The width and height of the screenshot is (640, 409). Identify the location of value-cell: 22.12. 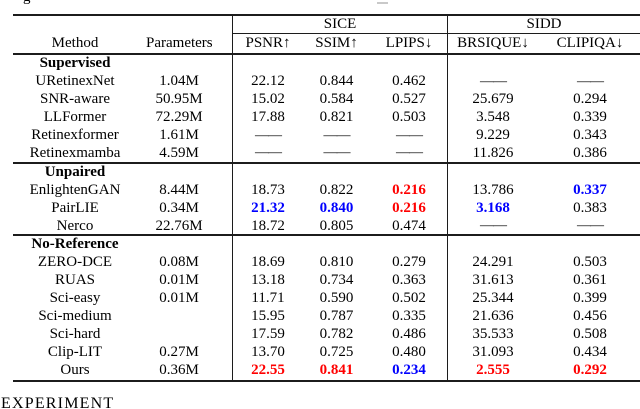
(268, 81).